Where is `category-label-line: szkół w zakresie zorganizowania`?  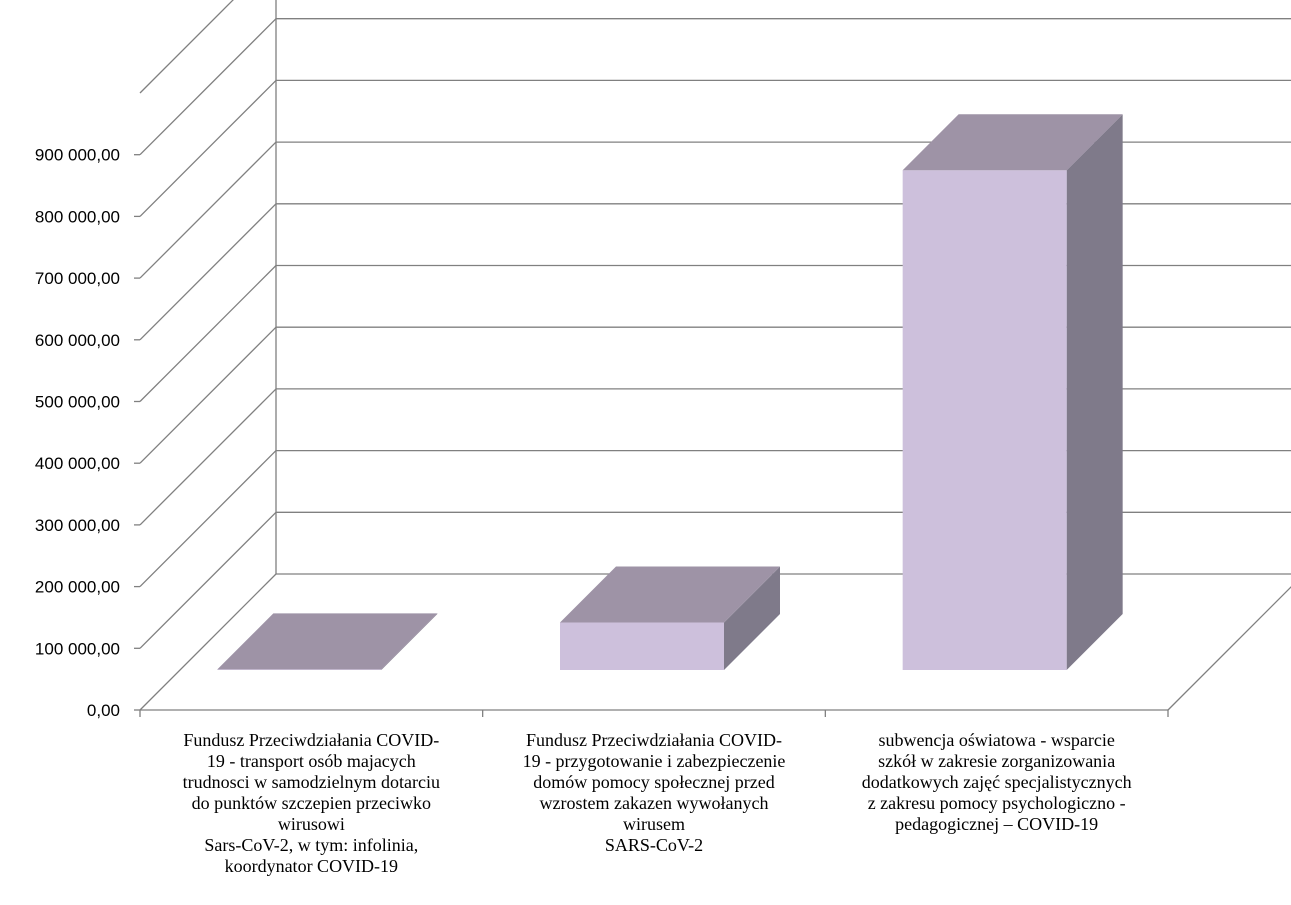
category-label-line: szkół w zakresie zorganizowania is located at coordinates (997, 761).